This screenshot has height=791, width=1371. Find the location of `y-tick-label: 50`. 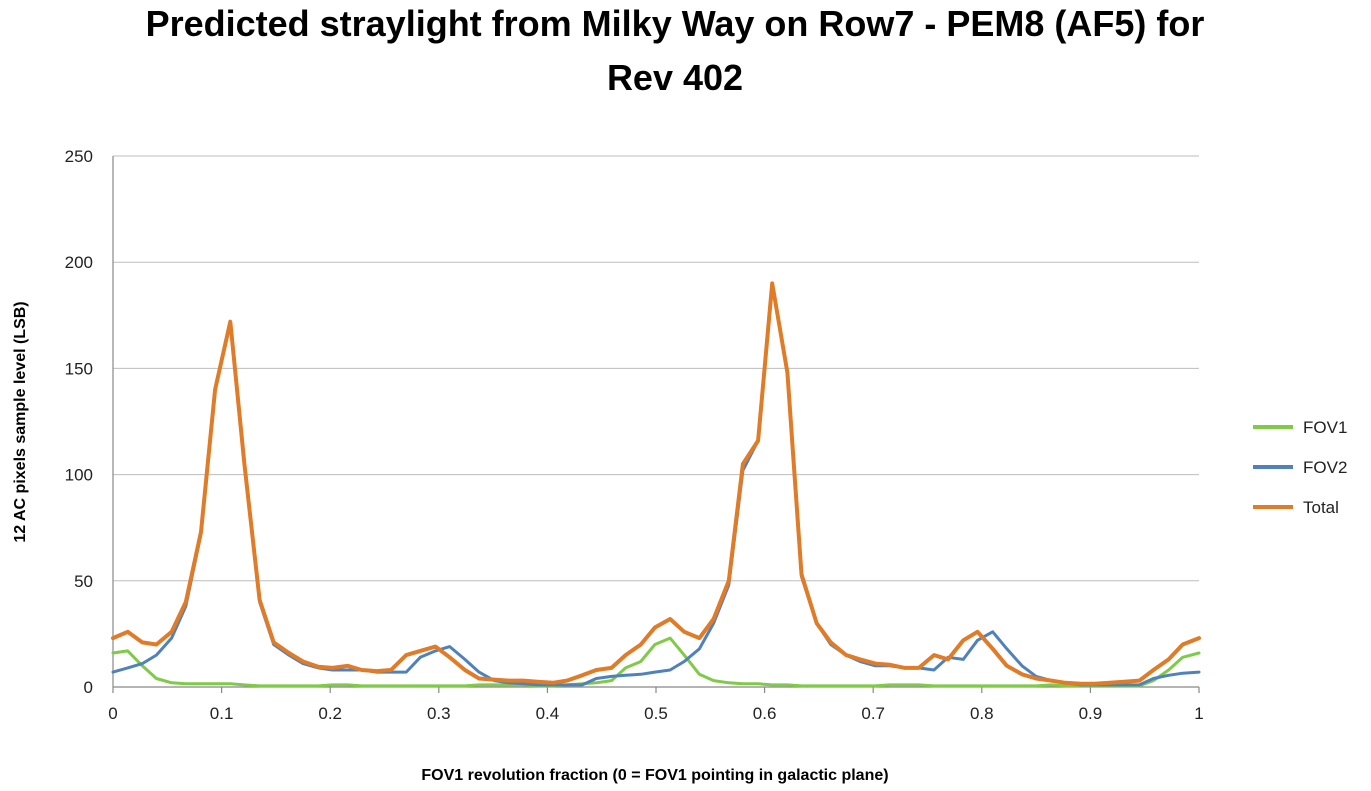

y-tick-label: 50 is located at coordinates (83, 581).